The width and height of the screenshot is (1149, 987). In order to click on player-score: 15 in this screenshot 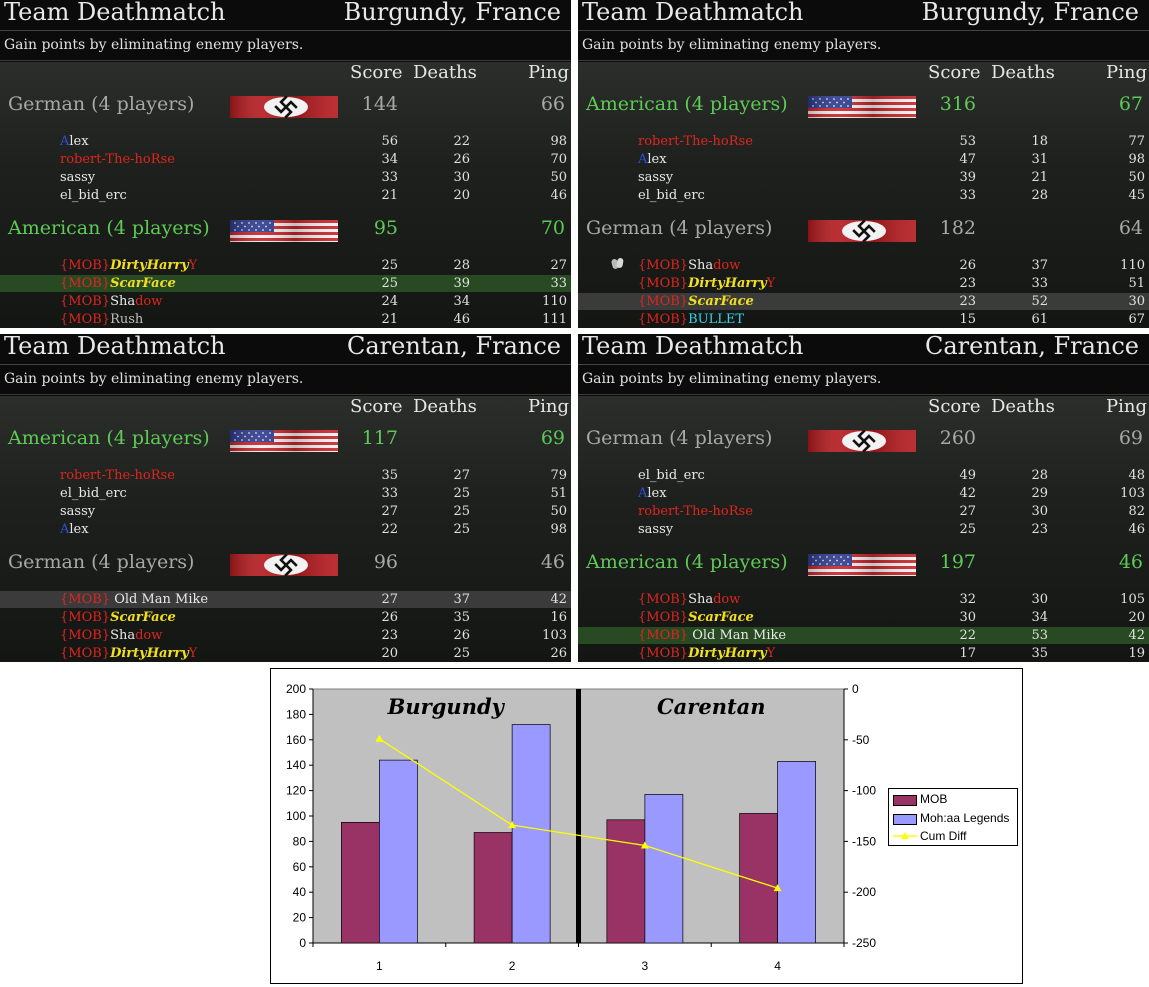, I will do `click(967, 319)`.